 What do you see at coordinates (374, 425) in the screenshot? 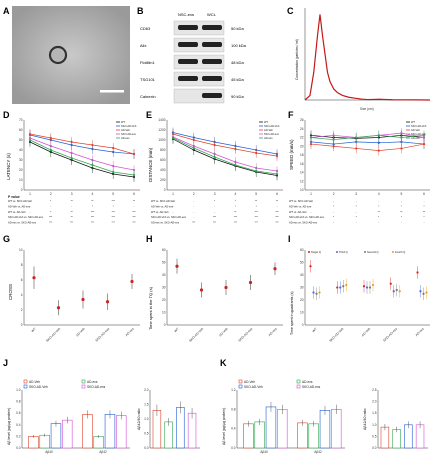
I see `k-ratio-y-tick: 1.0` at bounding box center [374, 425].